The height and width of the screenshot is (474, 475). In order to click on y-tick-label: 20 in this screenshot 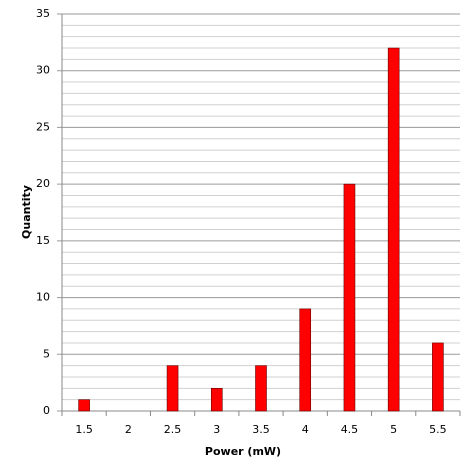, I will do `click(43, 183)`.